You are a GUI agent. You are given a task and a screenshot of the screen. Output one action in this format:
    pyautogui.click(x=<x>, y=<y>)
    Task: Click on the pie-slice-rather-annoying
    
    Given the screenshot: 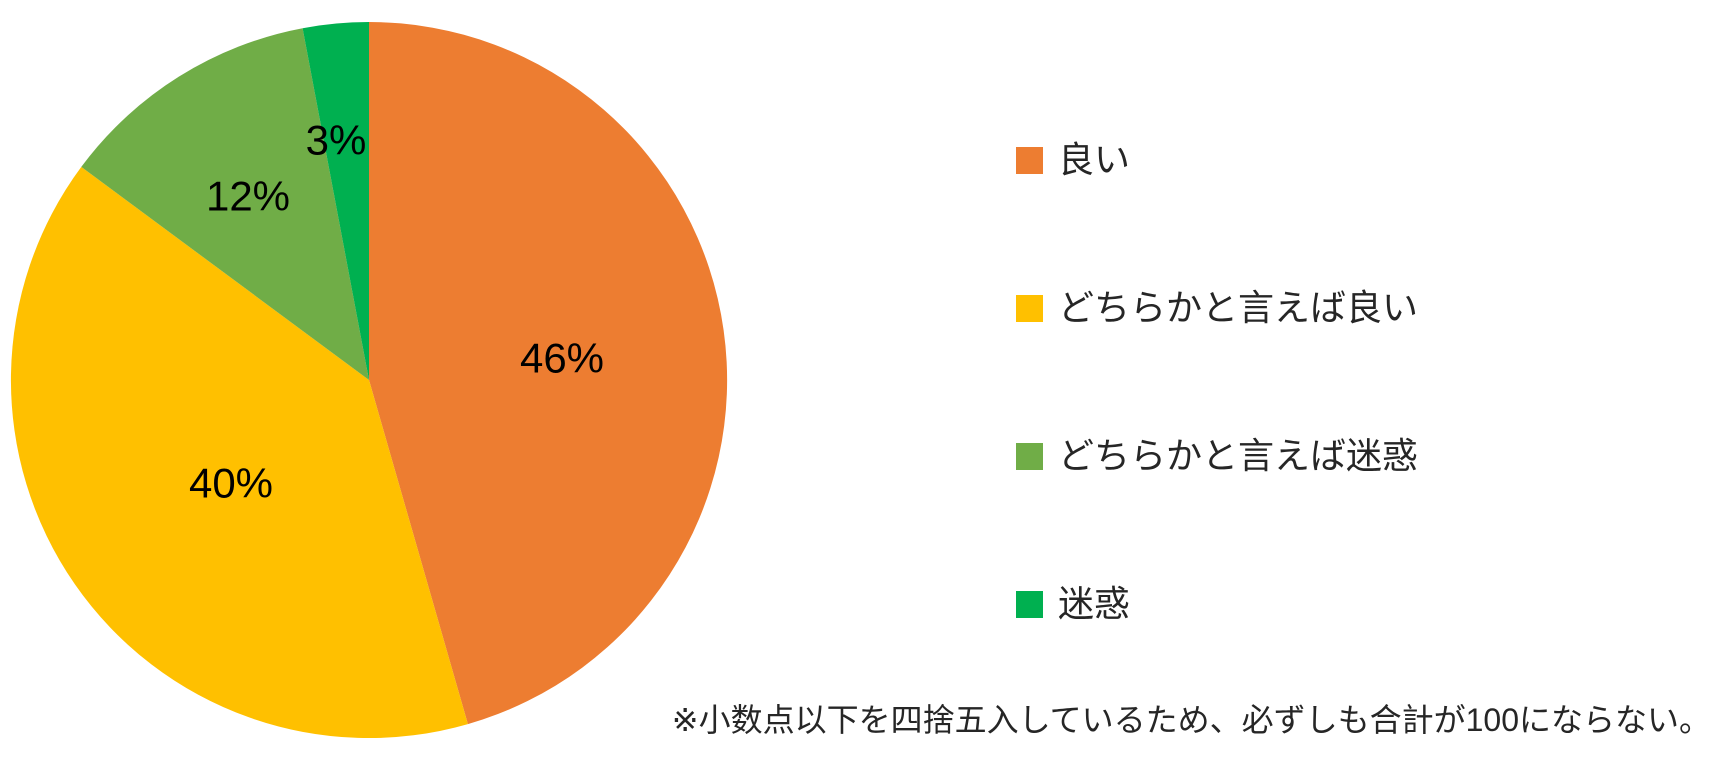 What is the action you would take?
    pyautogui.click(x=225, y=204)
    